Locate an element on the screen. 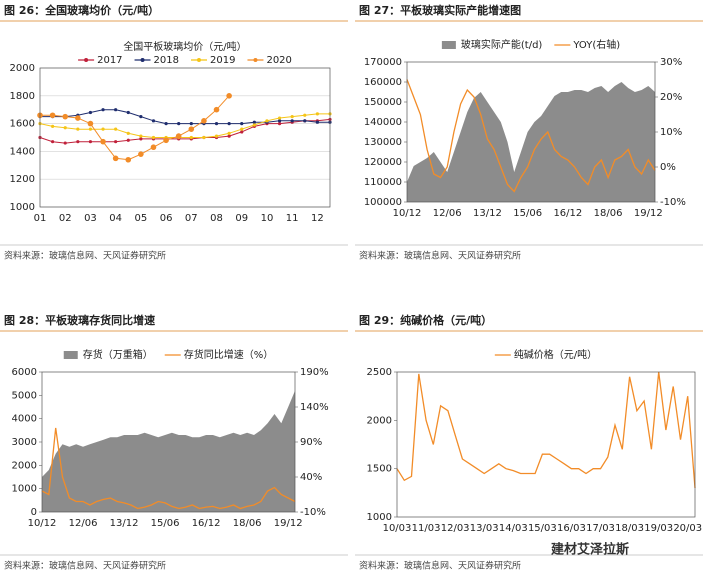  figure-caption: 图 29：纯碱价格（元/吨） is located at coordinates (425, 320).